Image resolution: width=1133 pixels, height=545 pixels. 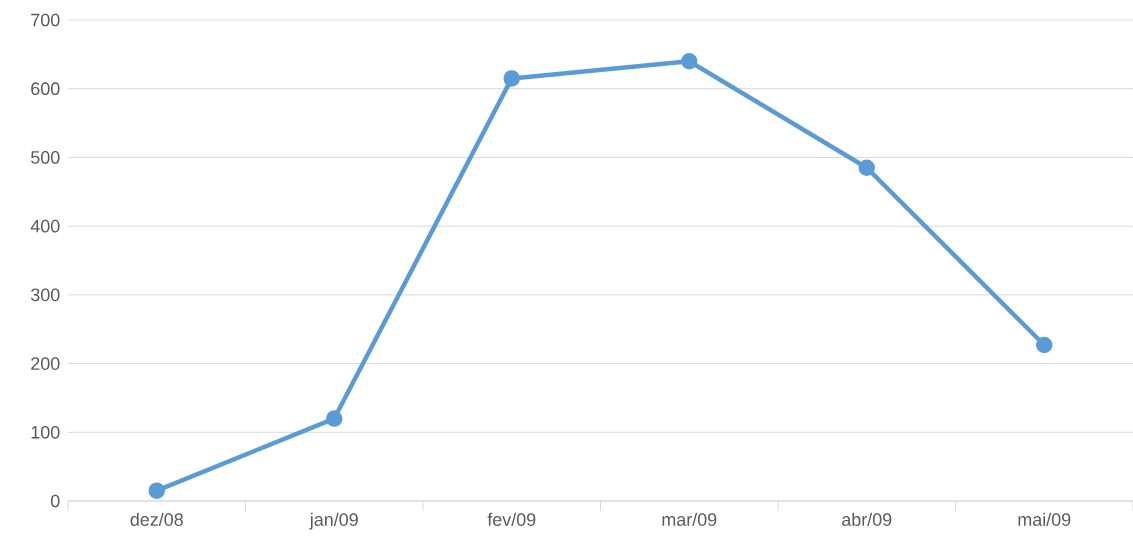 What do you see at coordinates (45, 89) in the screenshot?
I see `y-tick-label: 600` at bounding box center [45, 89].